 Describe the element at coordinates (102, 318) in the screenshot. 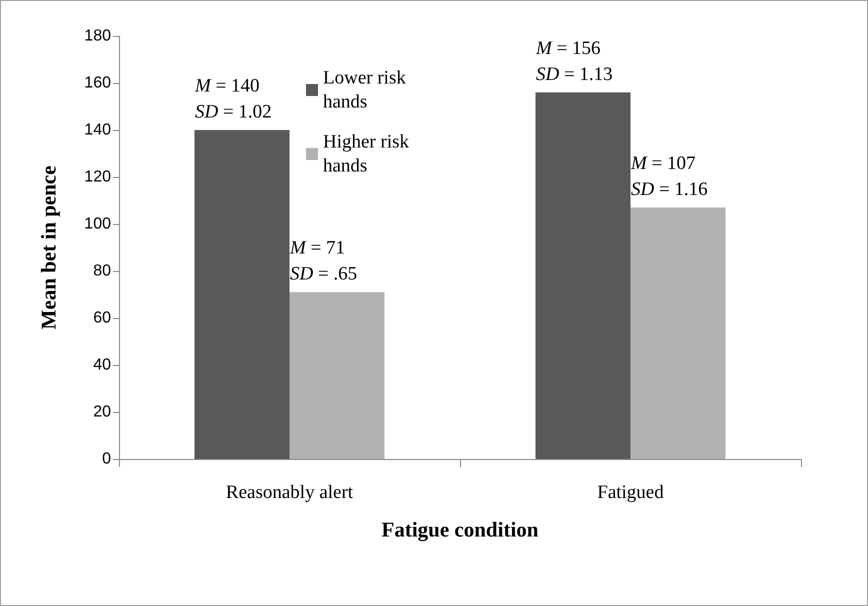

I see `y-tick-label: 60` at that location.